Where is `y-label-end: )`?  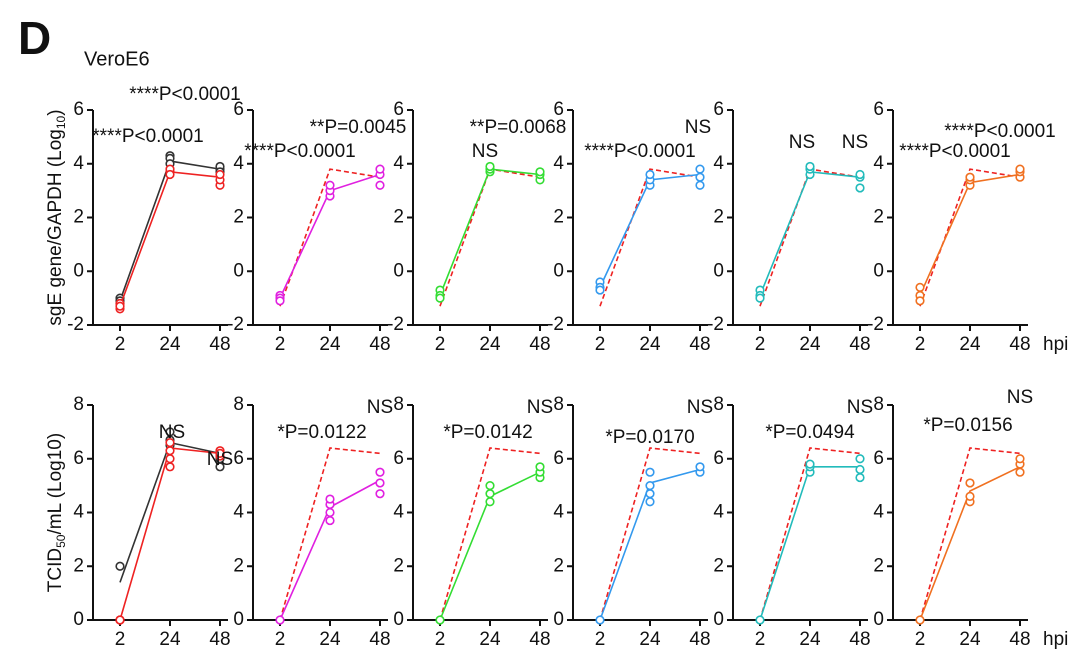
y-label-end: ) is located at coordinates (55, 112).